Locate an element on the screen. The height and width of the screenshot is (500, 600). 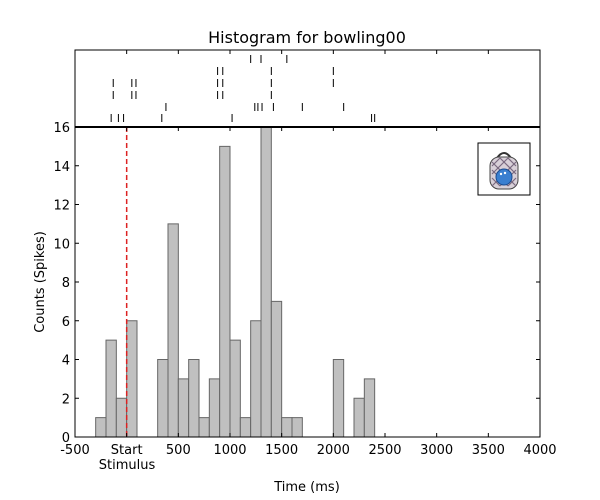
y-tick-label: 2 is located at coordinates (66, 399).